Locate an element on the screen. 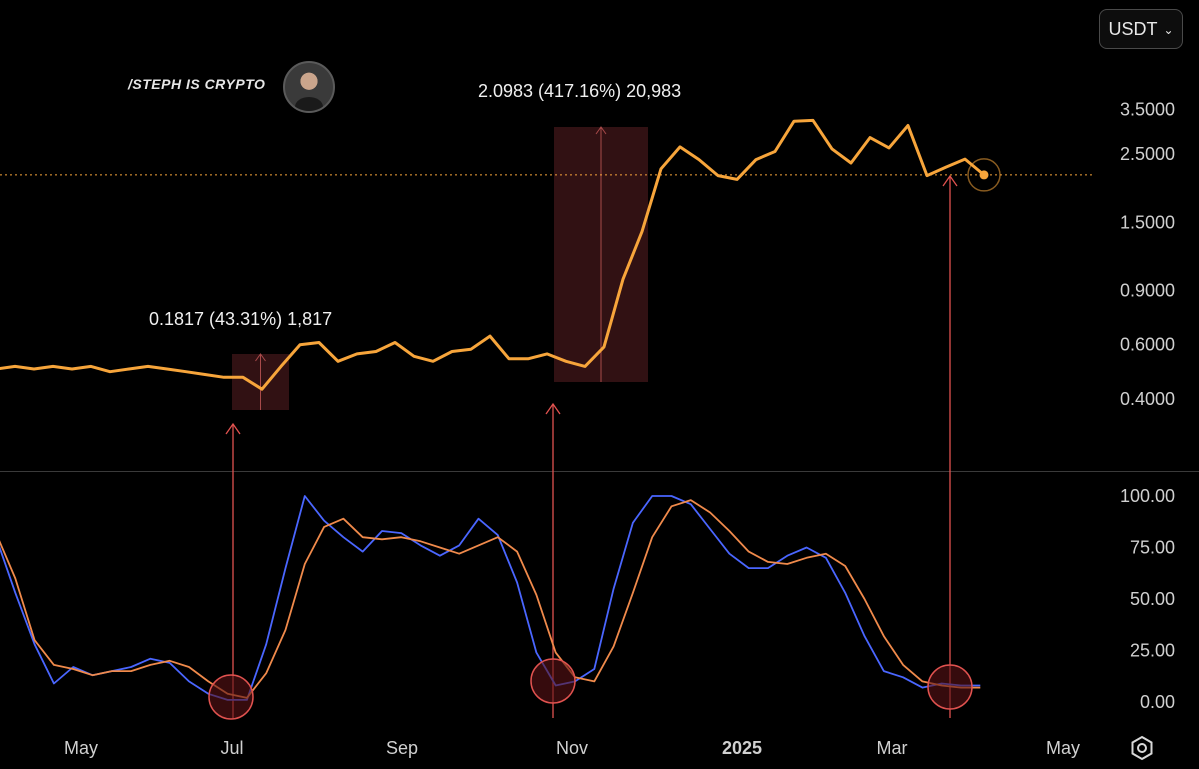 This screenshot has width=1199, height=769. price-tick-label: 3.5000 is located at coordinates (1147, 109).